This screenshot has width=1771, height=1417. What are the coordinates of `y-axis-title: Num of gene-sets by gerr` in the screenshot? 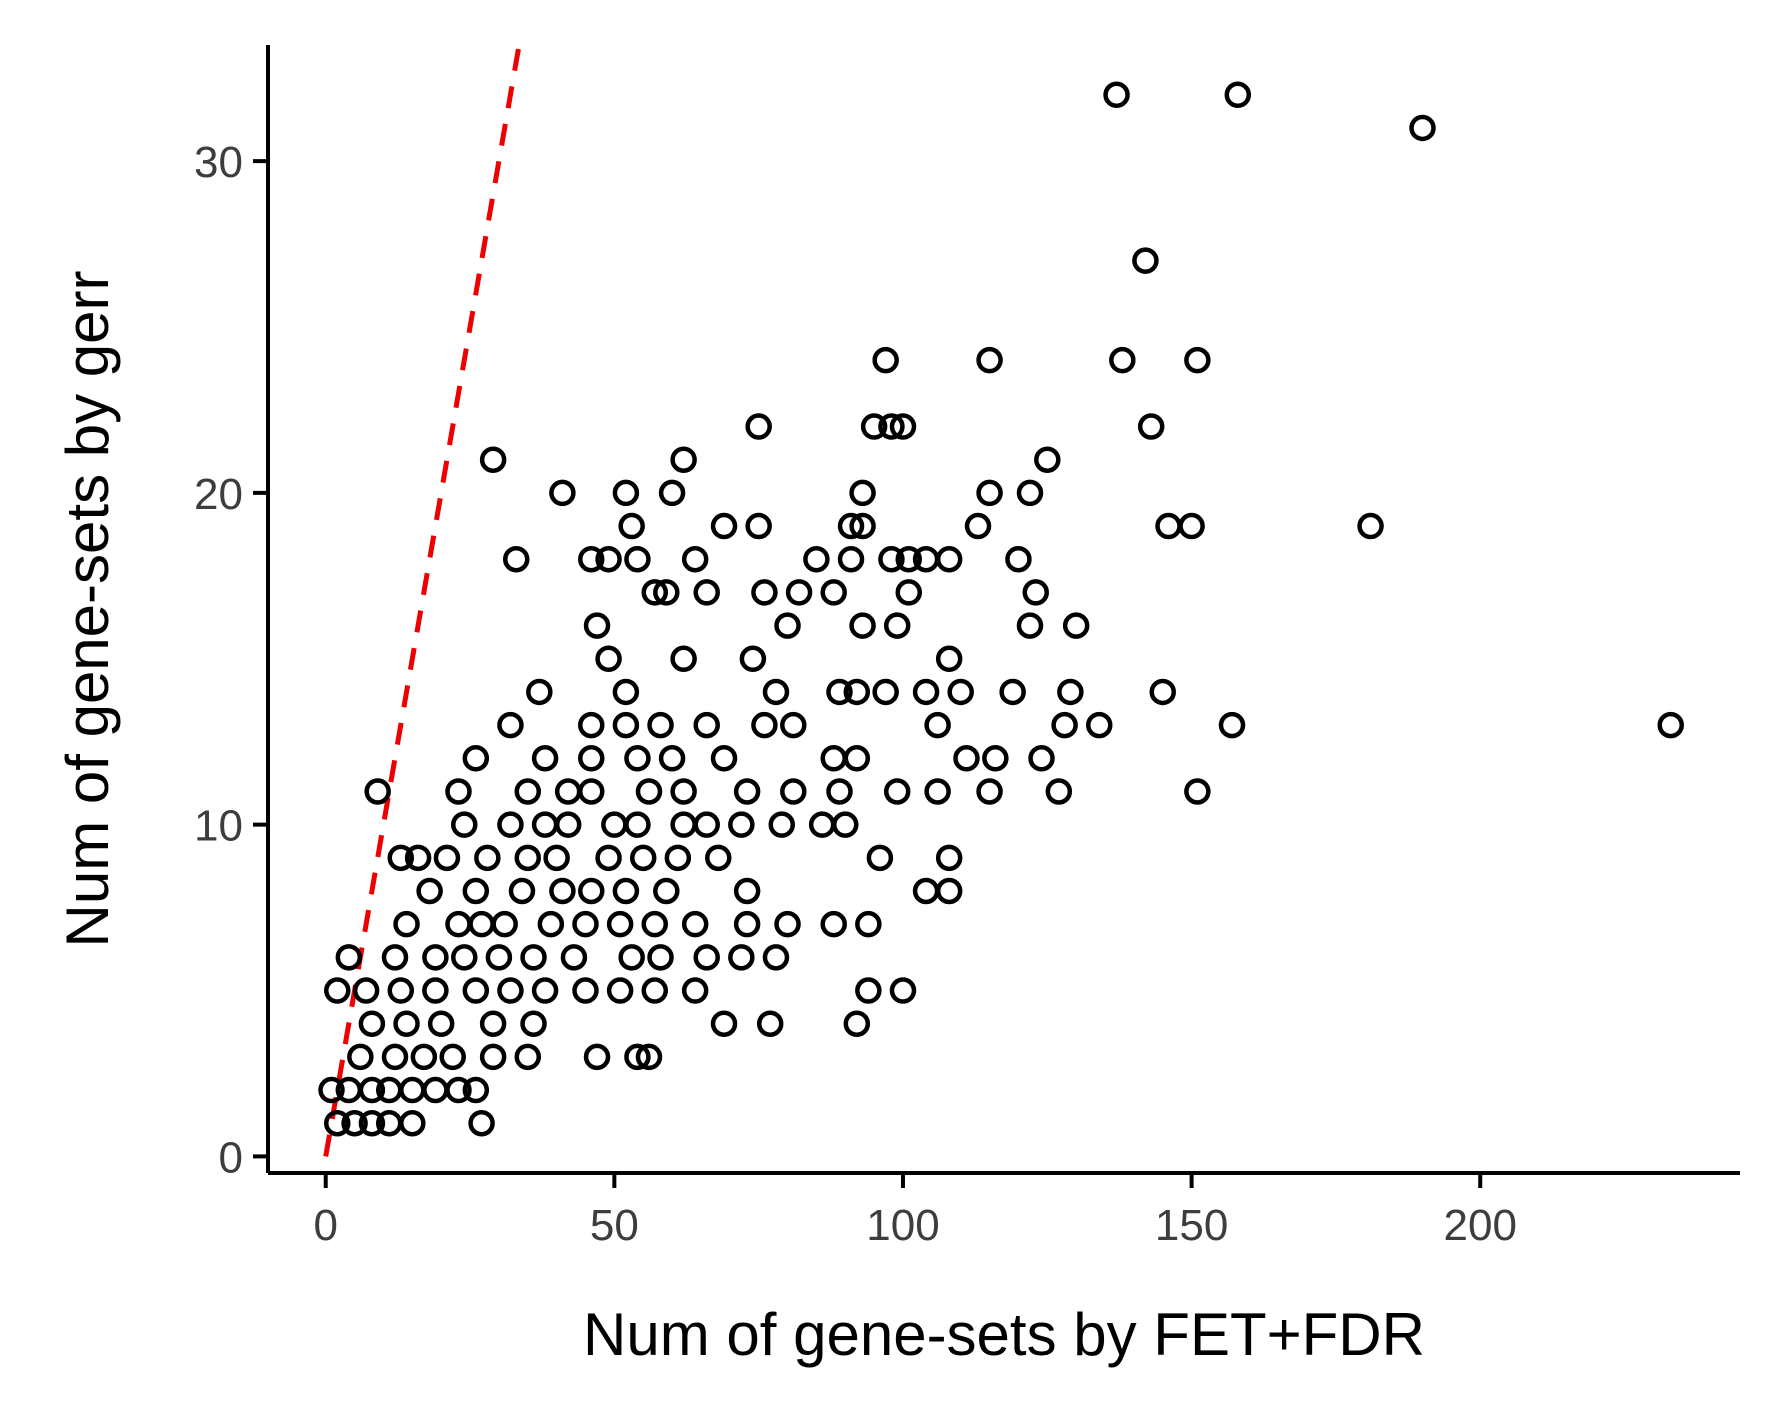 It's located at (87, 609).